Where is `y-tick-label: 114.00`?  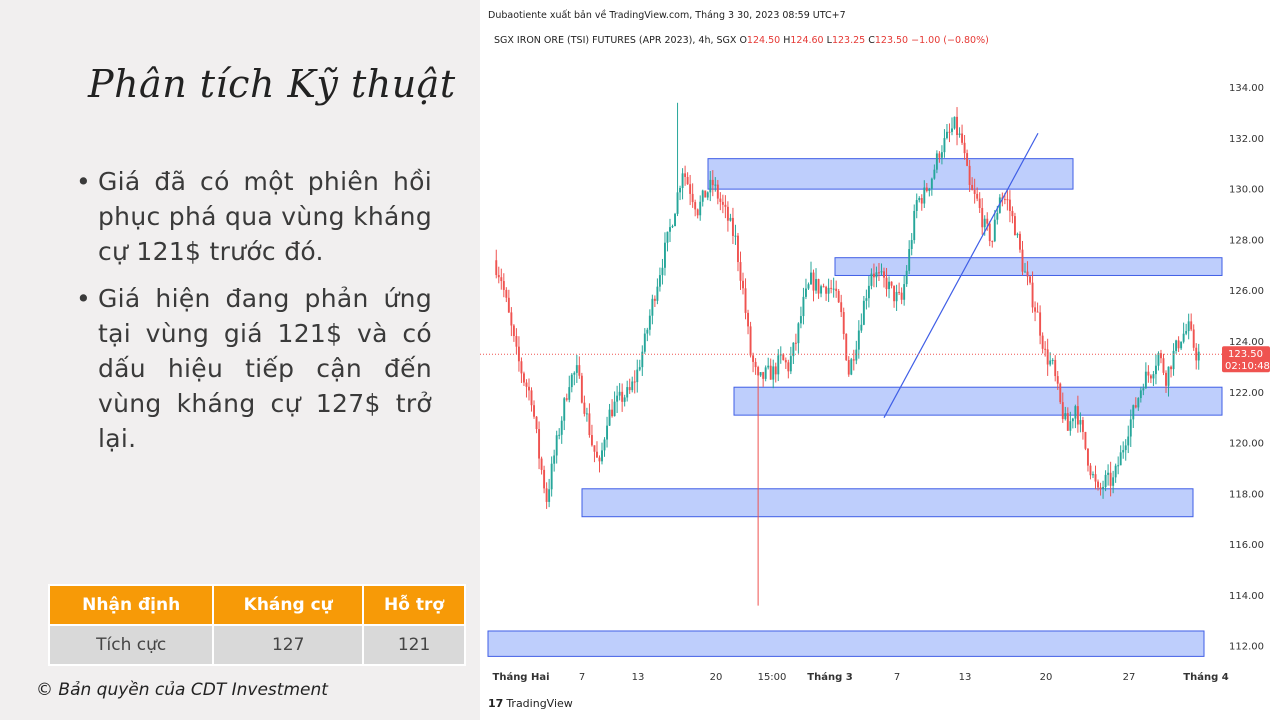 y-tick-label: 114.00 is located at coordinates (1246, 596).